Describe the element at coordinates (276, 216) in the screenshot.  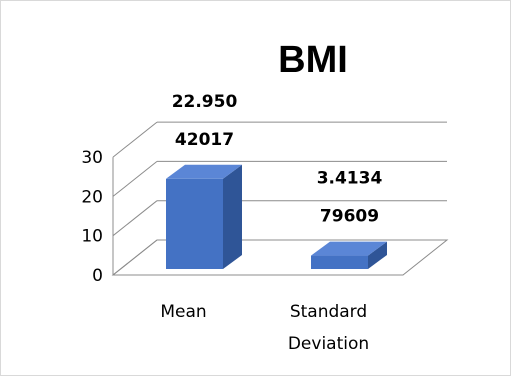
I see `bar-layer` at that location.